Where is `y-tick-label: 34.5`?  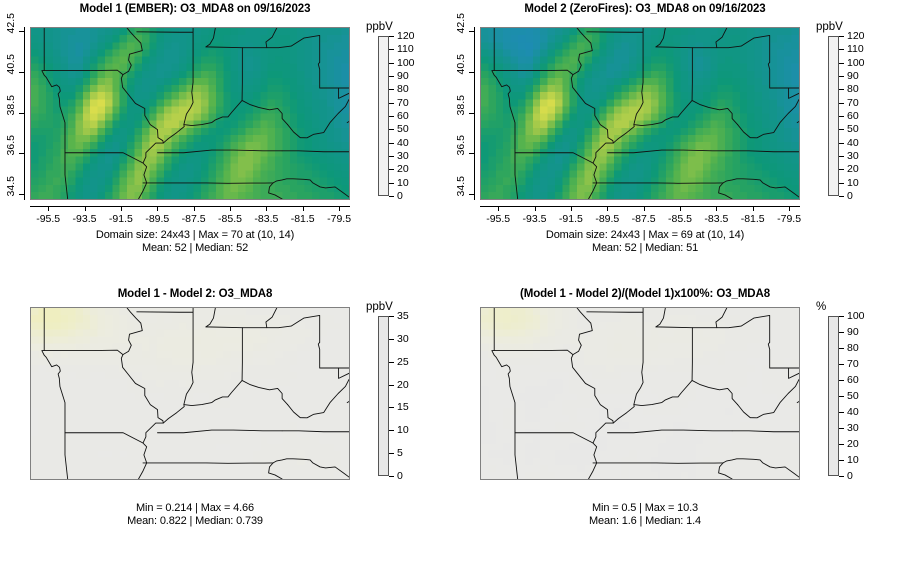 y-tick-label: 34.5 is located at coordinates (11, 186).